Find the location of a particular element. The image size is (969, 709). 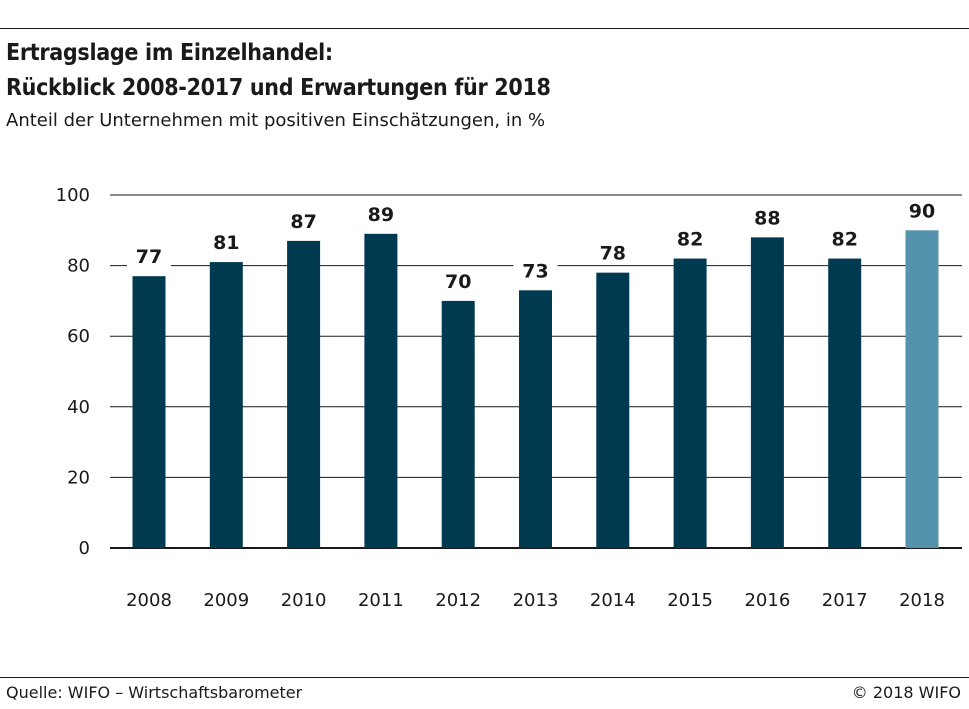

y-tick-label: 60 is located at coordinates (78, 336).